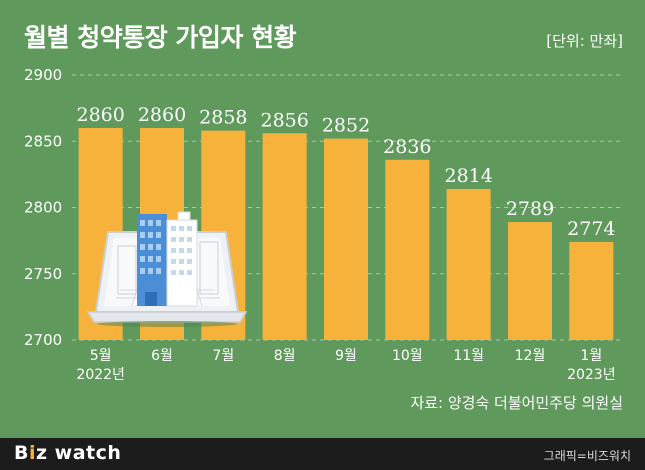 The height and width of the screenshot is (470, 645). I want to click on footer-bar: Biz watch 그래픽=비즈워치, so click(322, 454).